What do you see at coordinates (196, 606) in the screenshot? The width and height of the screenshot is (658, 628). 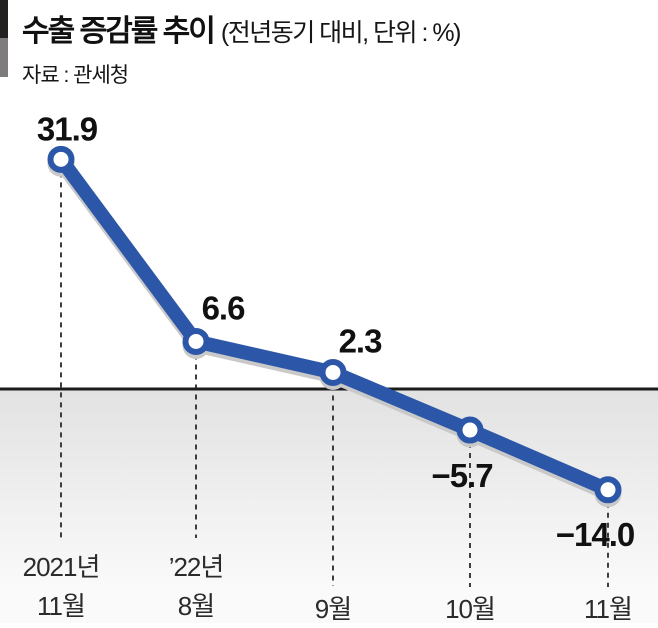 I see `x-axis-label-month: 8월` at bounding box center [196, 606].